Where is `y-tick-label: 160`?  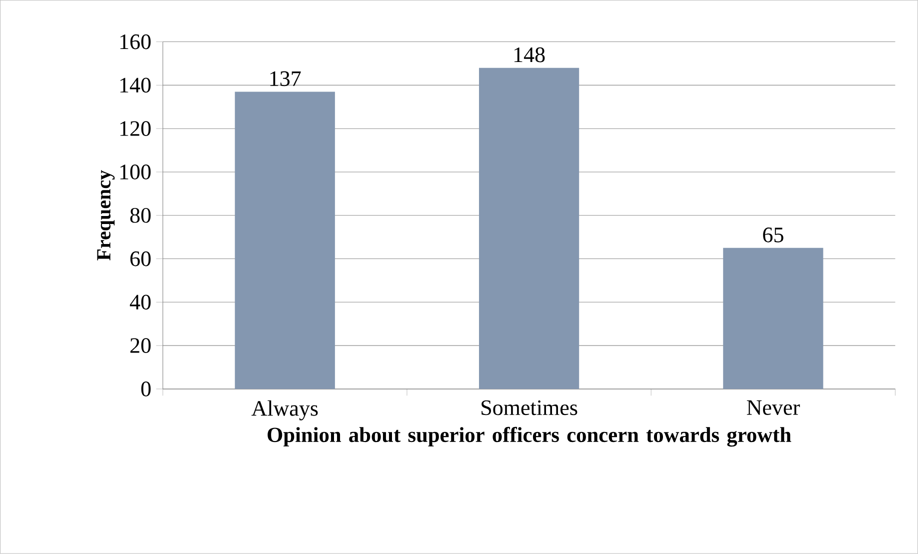 y-tick-label: 160 is located at coordinates (135, 42).